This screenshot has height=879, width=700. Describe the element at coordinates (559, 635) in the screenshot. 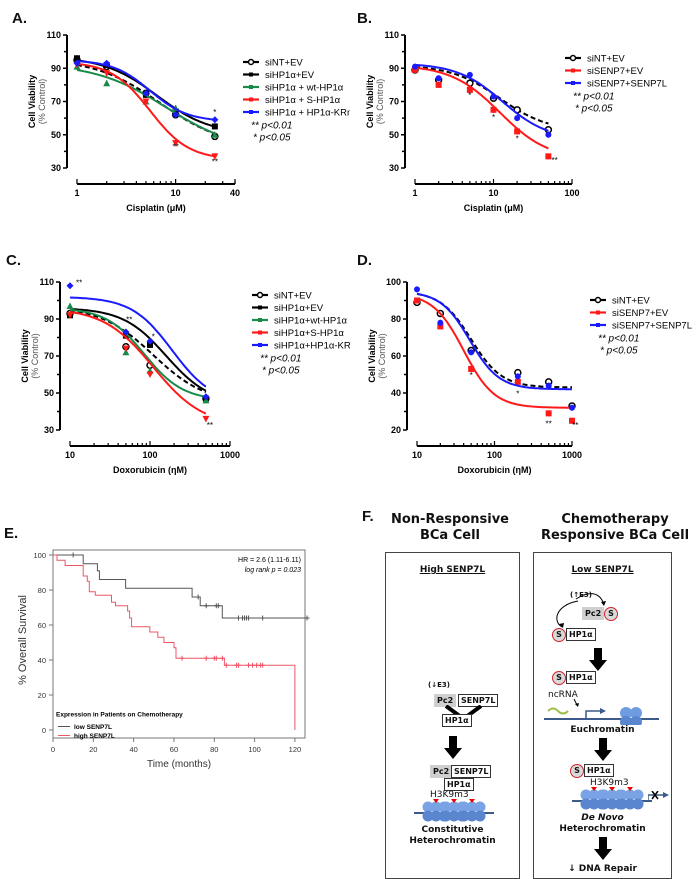

I see `sumo-icon: S` at that location.